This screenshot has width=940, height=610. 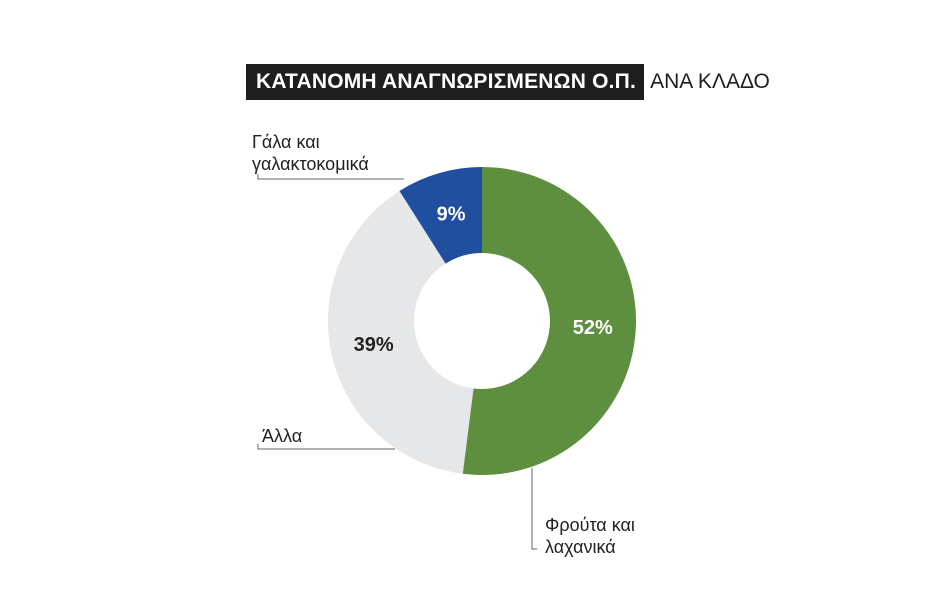 What do you see at coordinates (483, 279) in the screenshot?
I see `slice-data-labels: 52% 39% 9%` at bounding box center [483, 279].